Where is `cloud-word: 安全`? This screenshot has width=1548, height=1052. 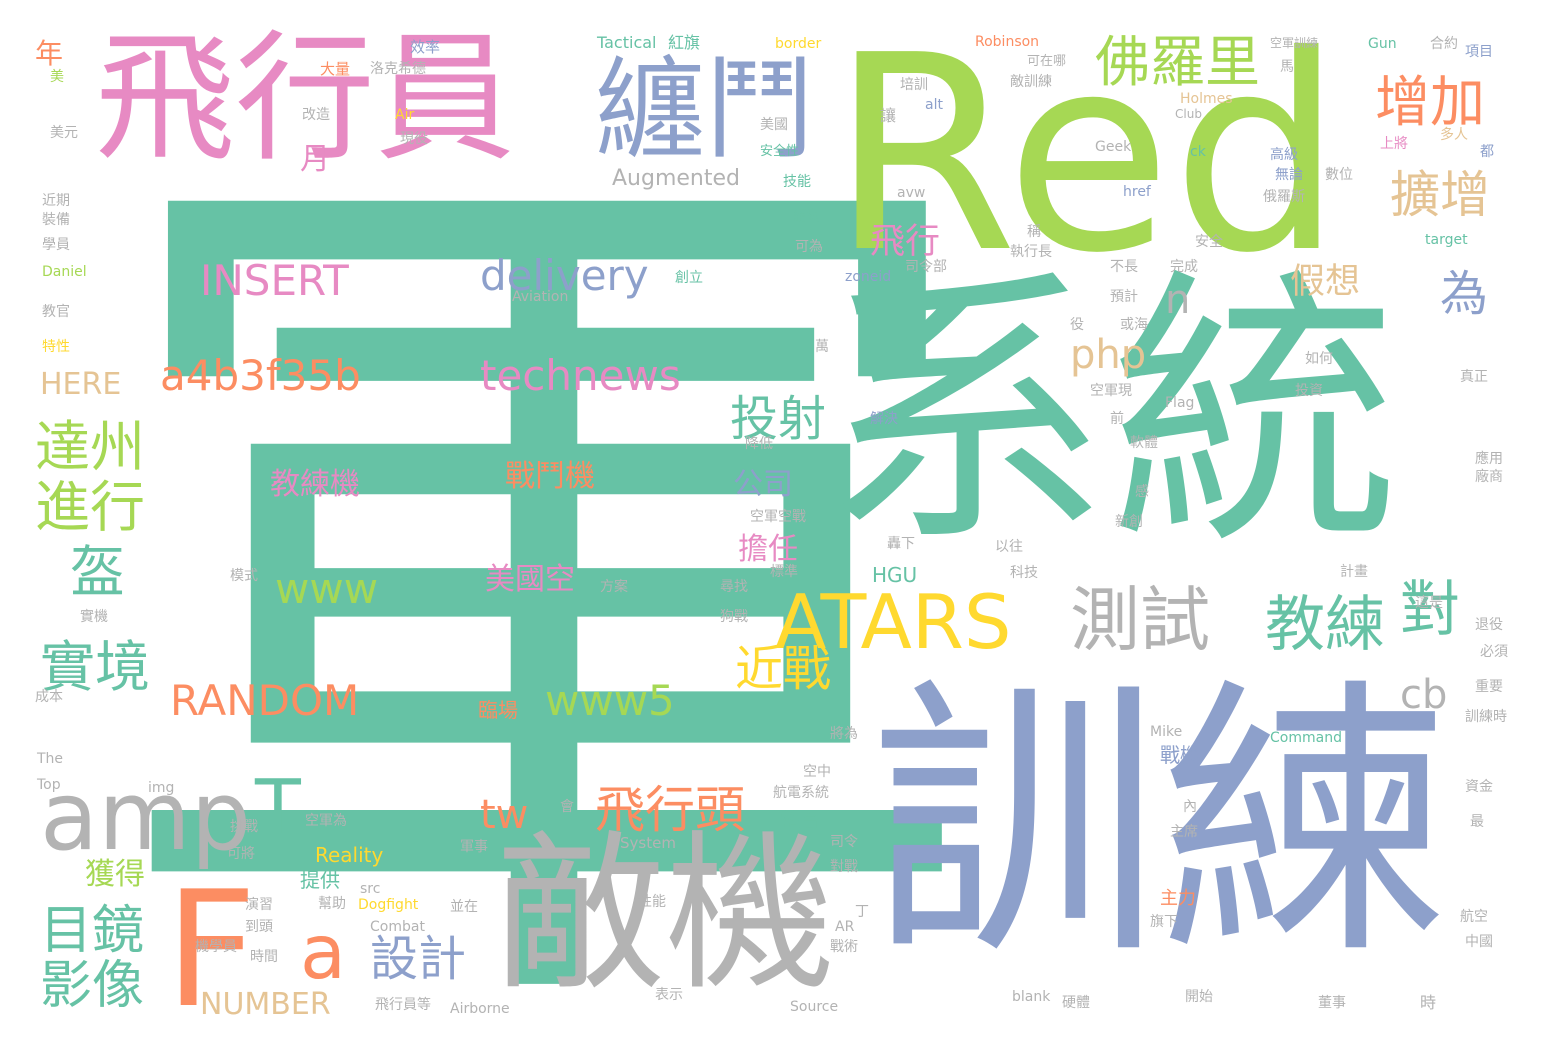
cloud-word: 安全 is located at coordinates (1209, 242).